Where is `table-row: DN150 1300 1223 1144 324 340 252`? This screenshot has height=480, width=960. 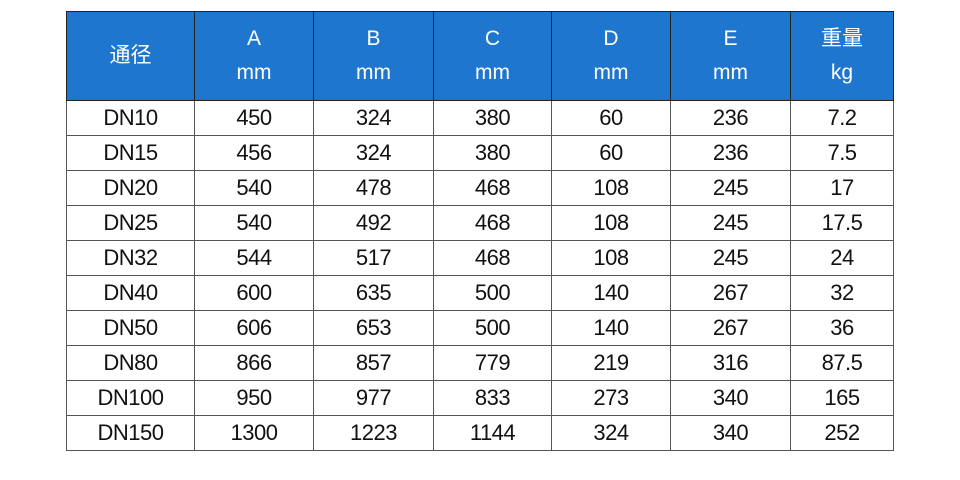
table-row: DN150 1300 1223 1144 324 340 252 is located at coordinates (480, 433).